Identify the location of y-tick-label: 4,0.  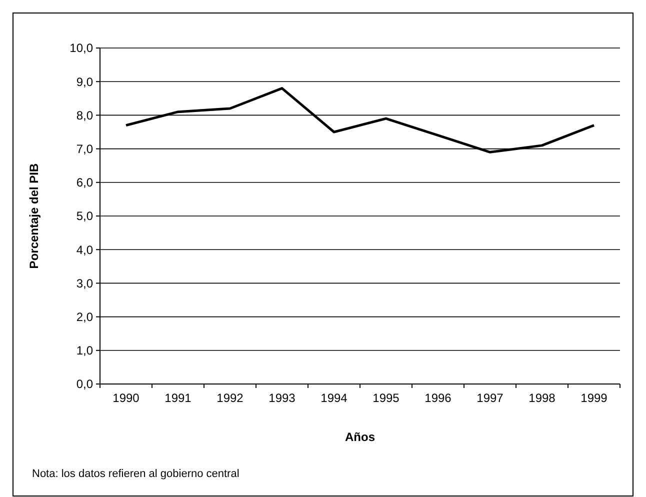
(85, 249).